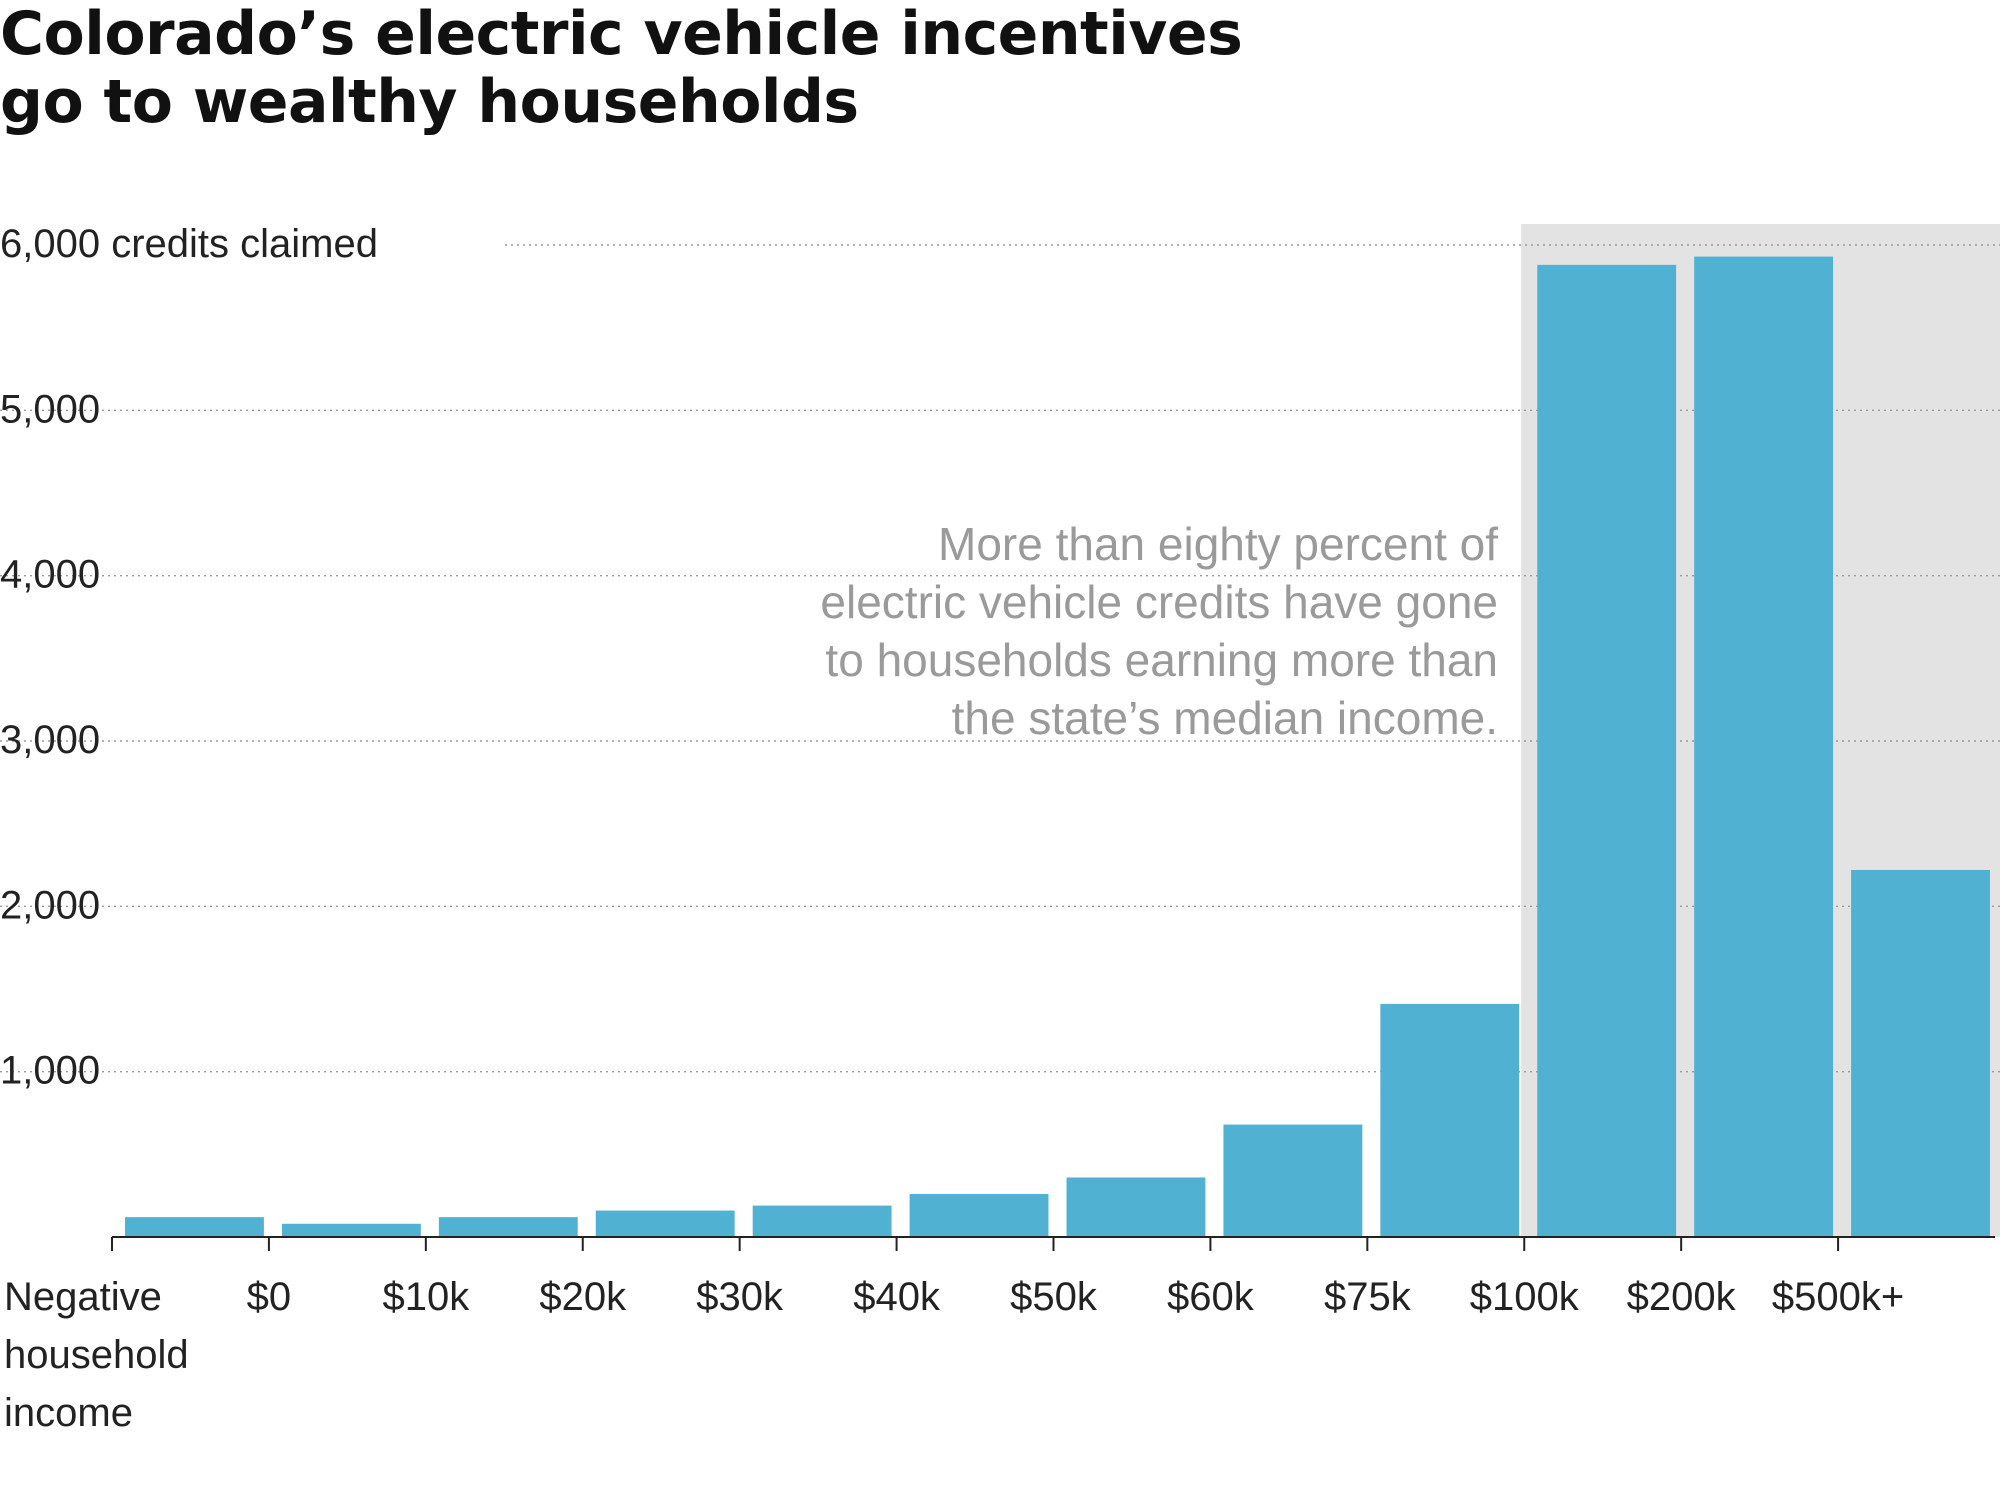 This screenshot has height=1496, width=2000. Describe the element at coordinates (583, 1297) in the screenshot. I see `x-tick-label-4: $20k` at that location.